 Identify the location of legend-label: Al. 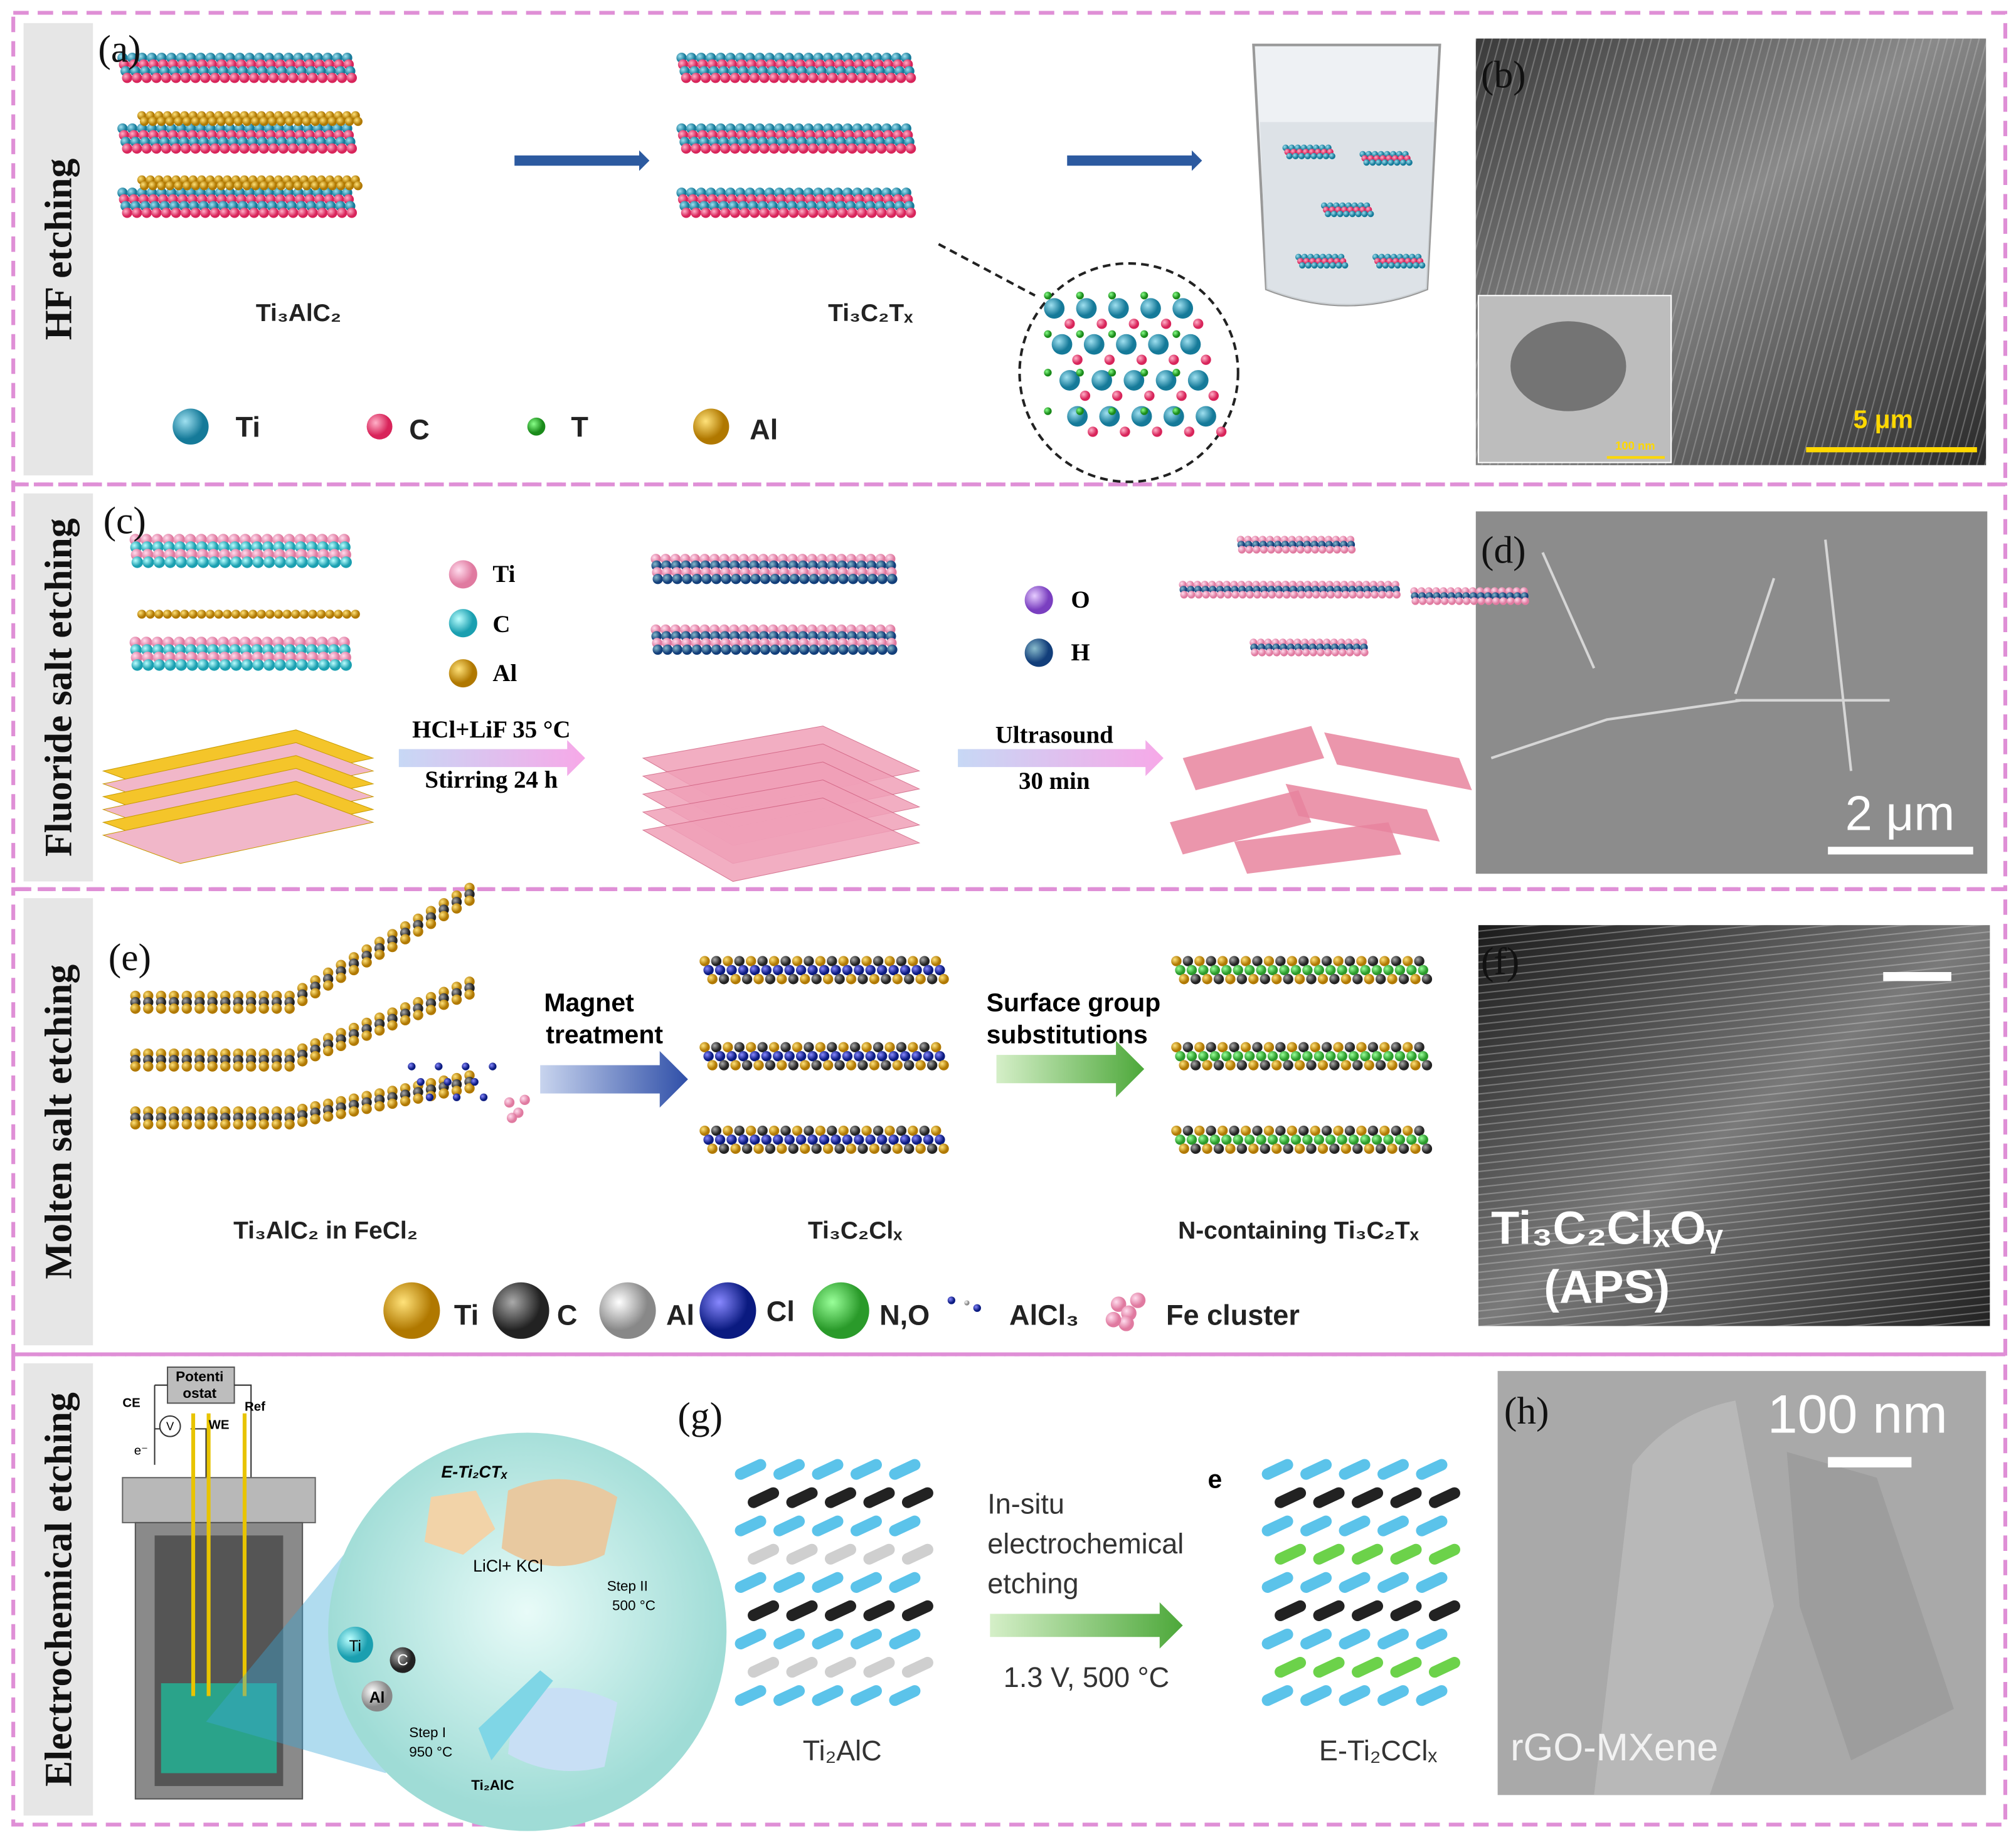
(764, 430).